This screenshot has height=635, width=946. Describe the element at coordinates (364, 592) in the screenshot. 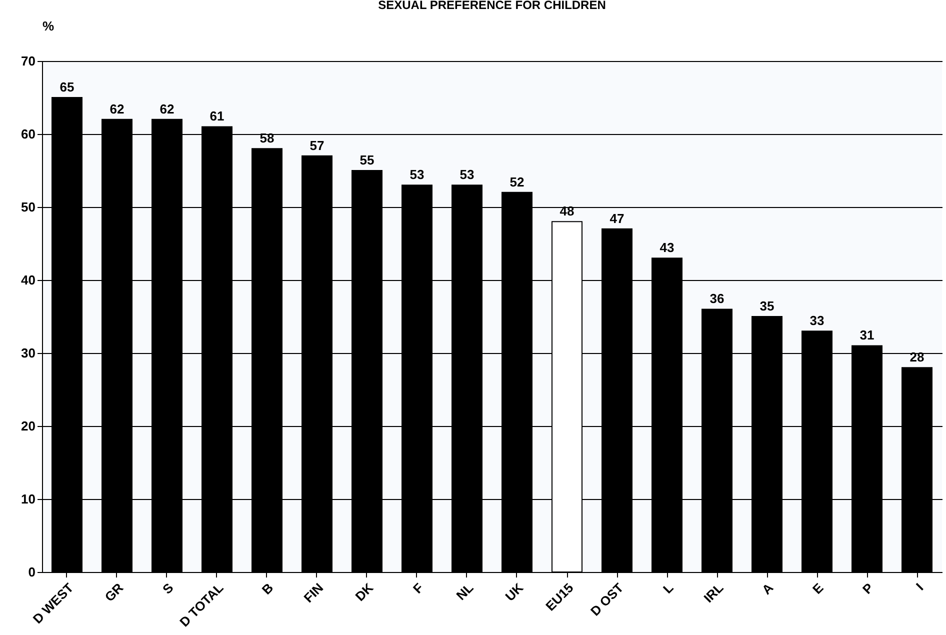

I see `x-tick-label: DK` at that location.